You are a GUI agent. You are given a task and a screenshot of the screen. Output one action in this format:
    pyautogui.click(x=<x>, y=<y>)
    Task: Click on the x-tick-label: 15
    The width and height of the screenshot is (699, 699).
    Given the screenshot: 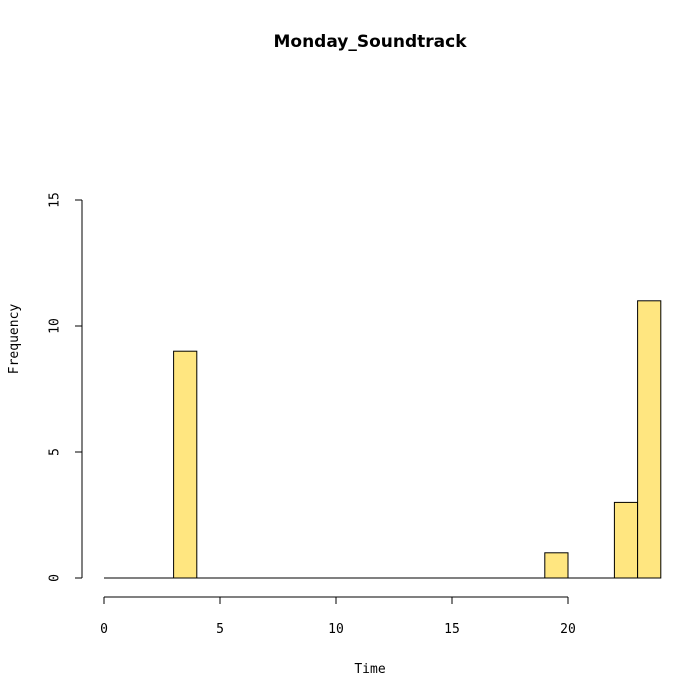 What is the action you would take?
    pyautogui.click(x=452, y=629)
    